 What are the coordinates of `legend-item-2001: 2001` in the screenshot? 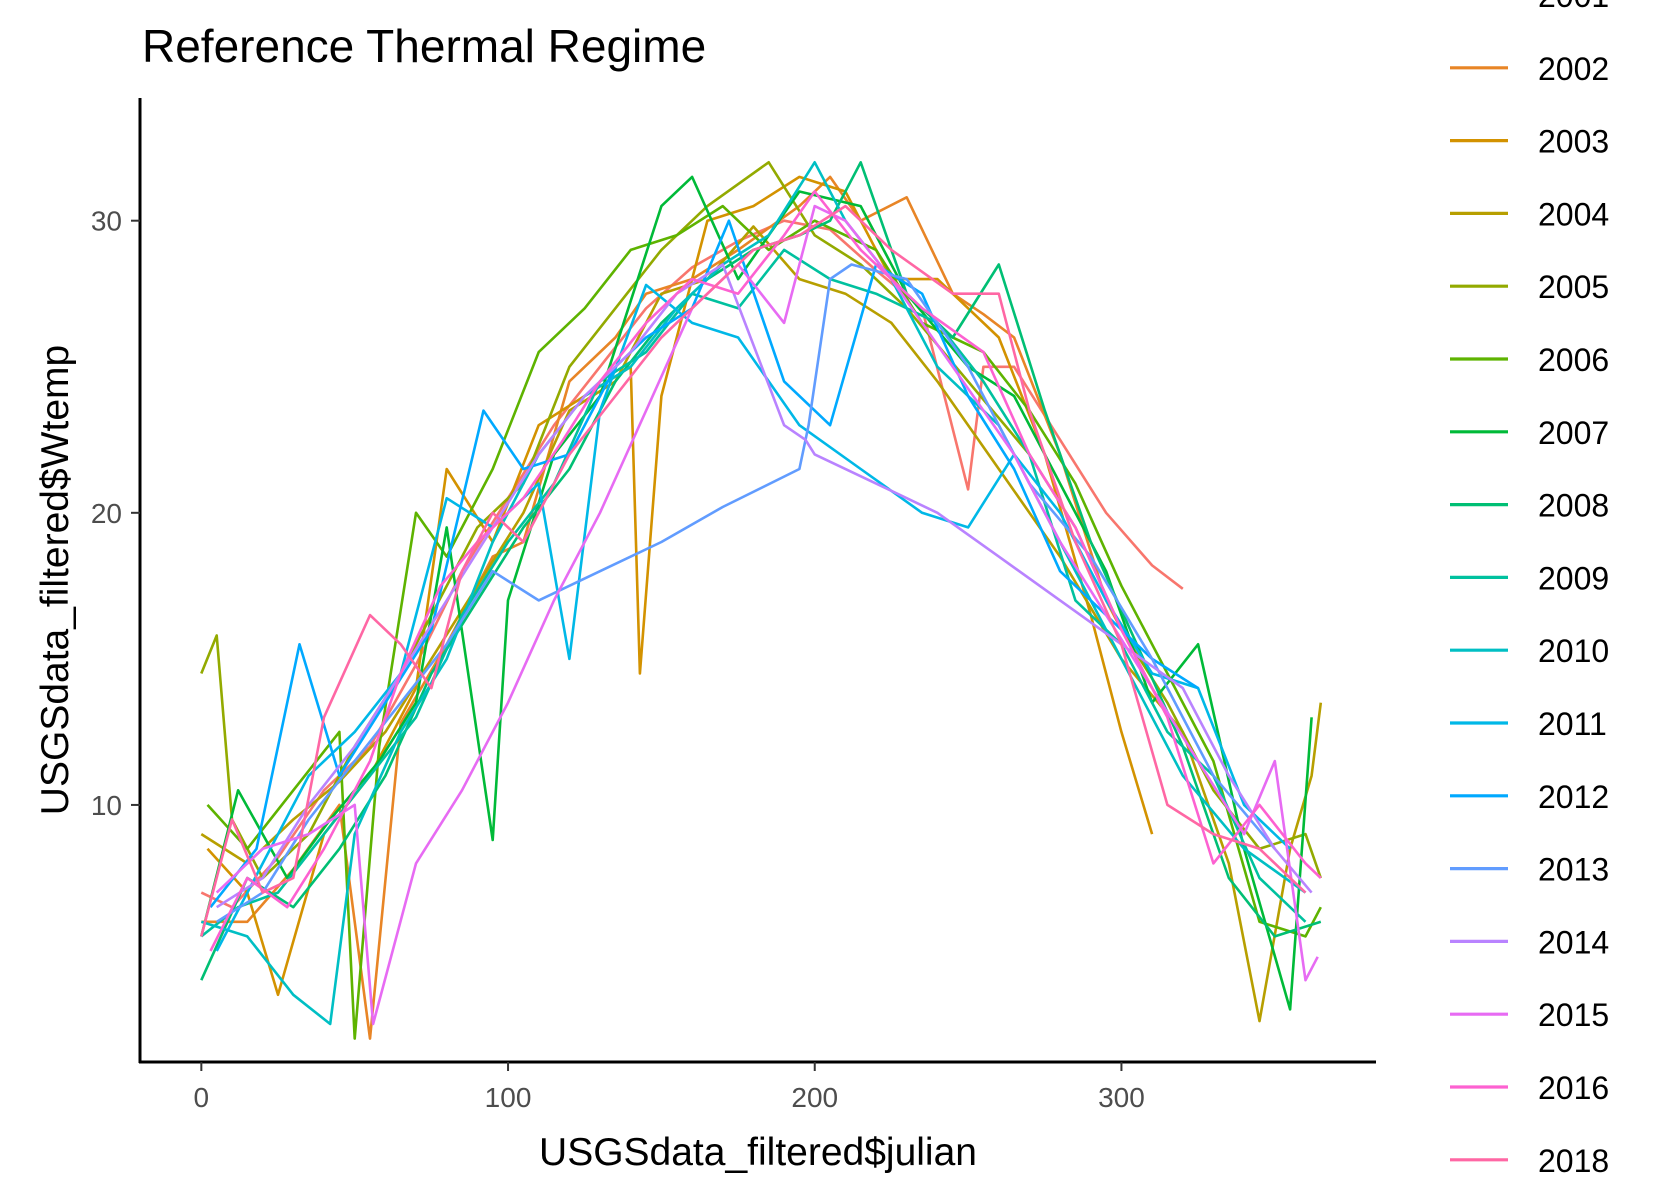 It's located at (1573, 7).